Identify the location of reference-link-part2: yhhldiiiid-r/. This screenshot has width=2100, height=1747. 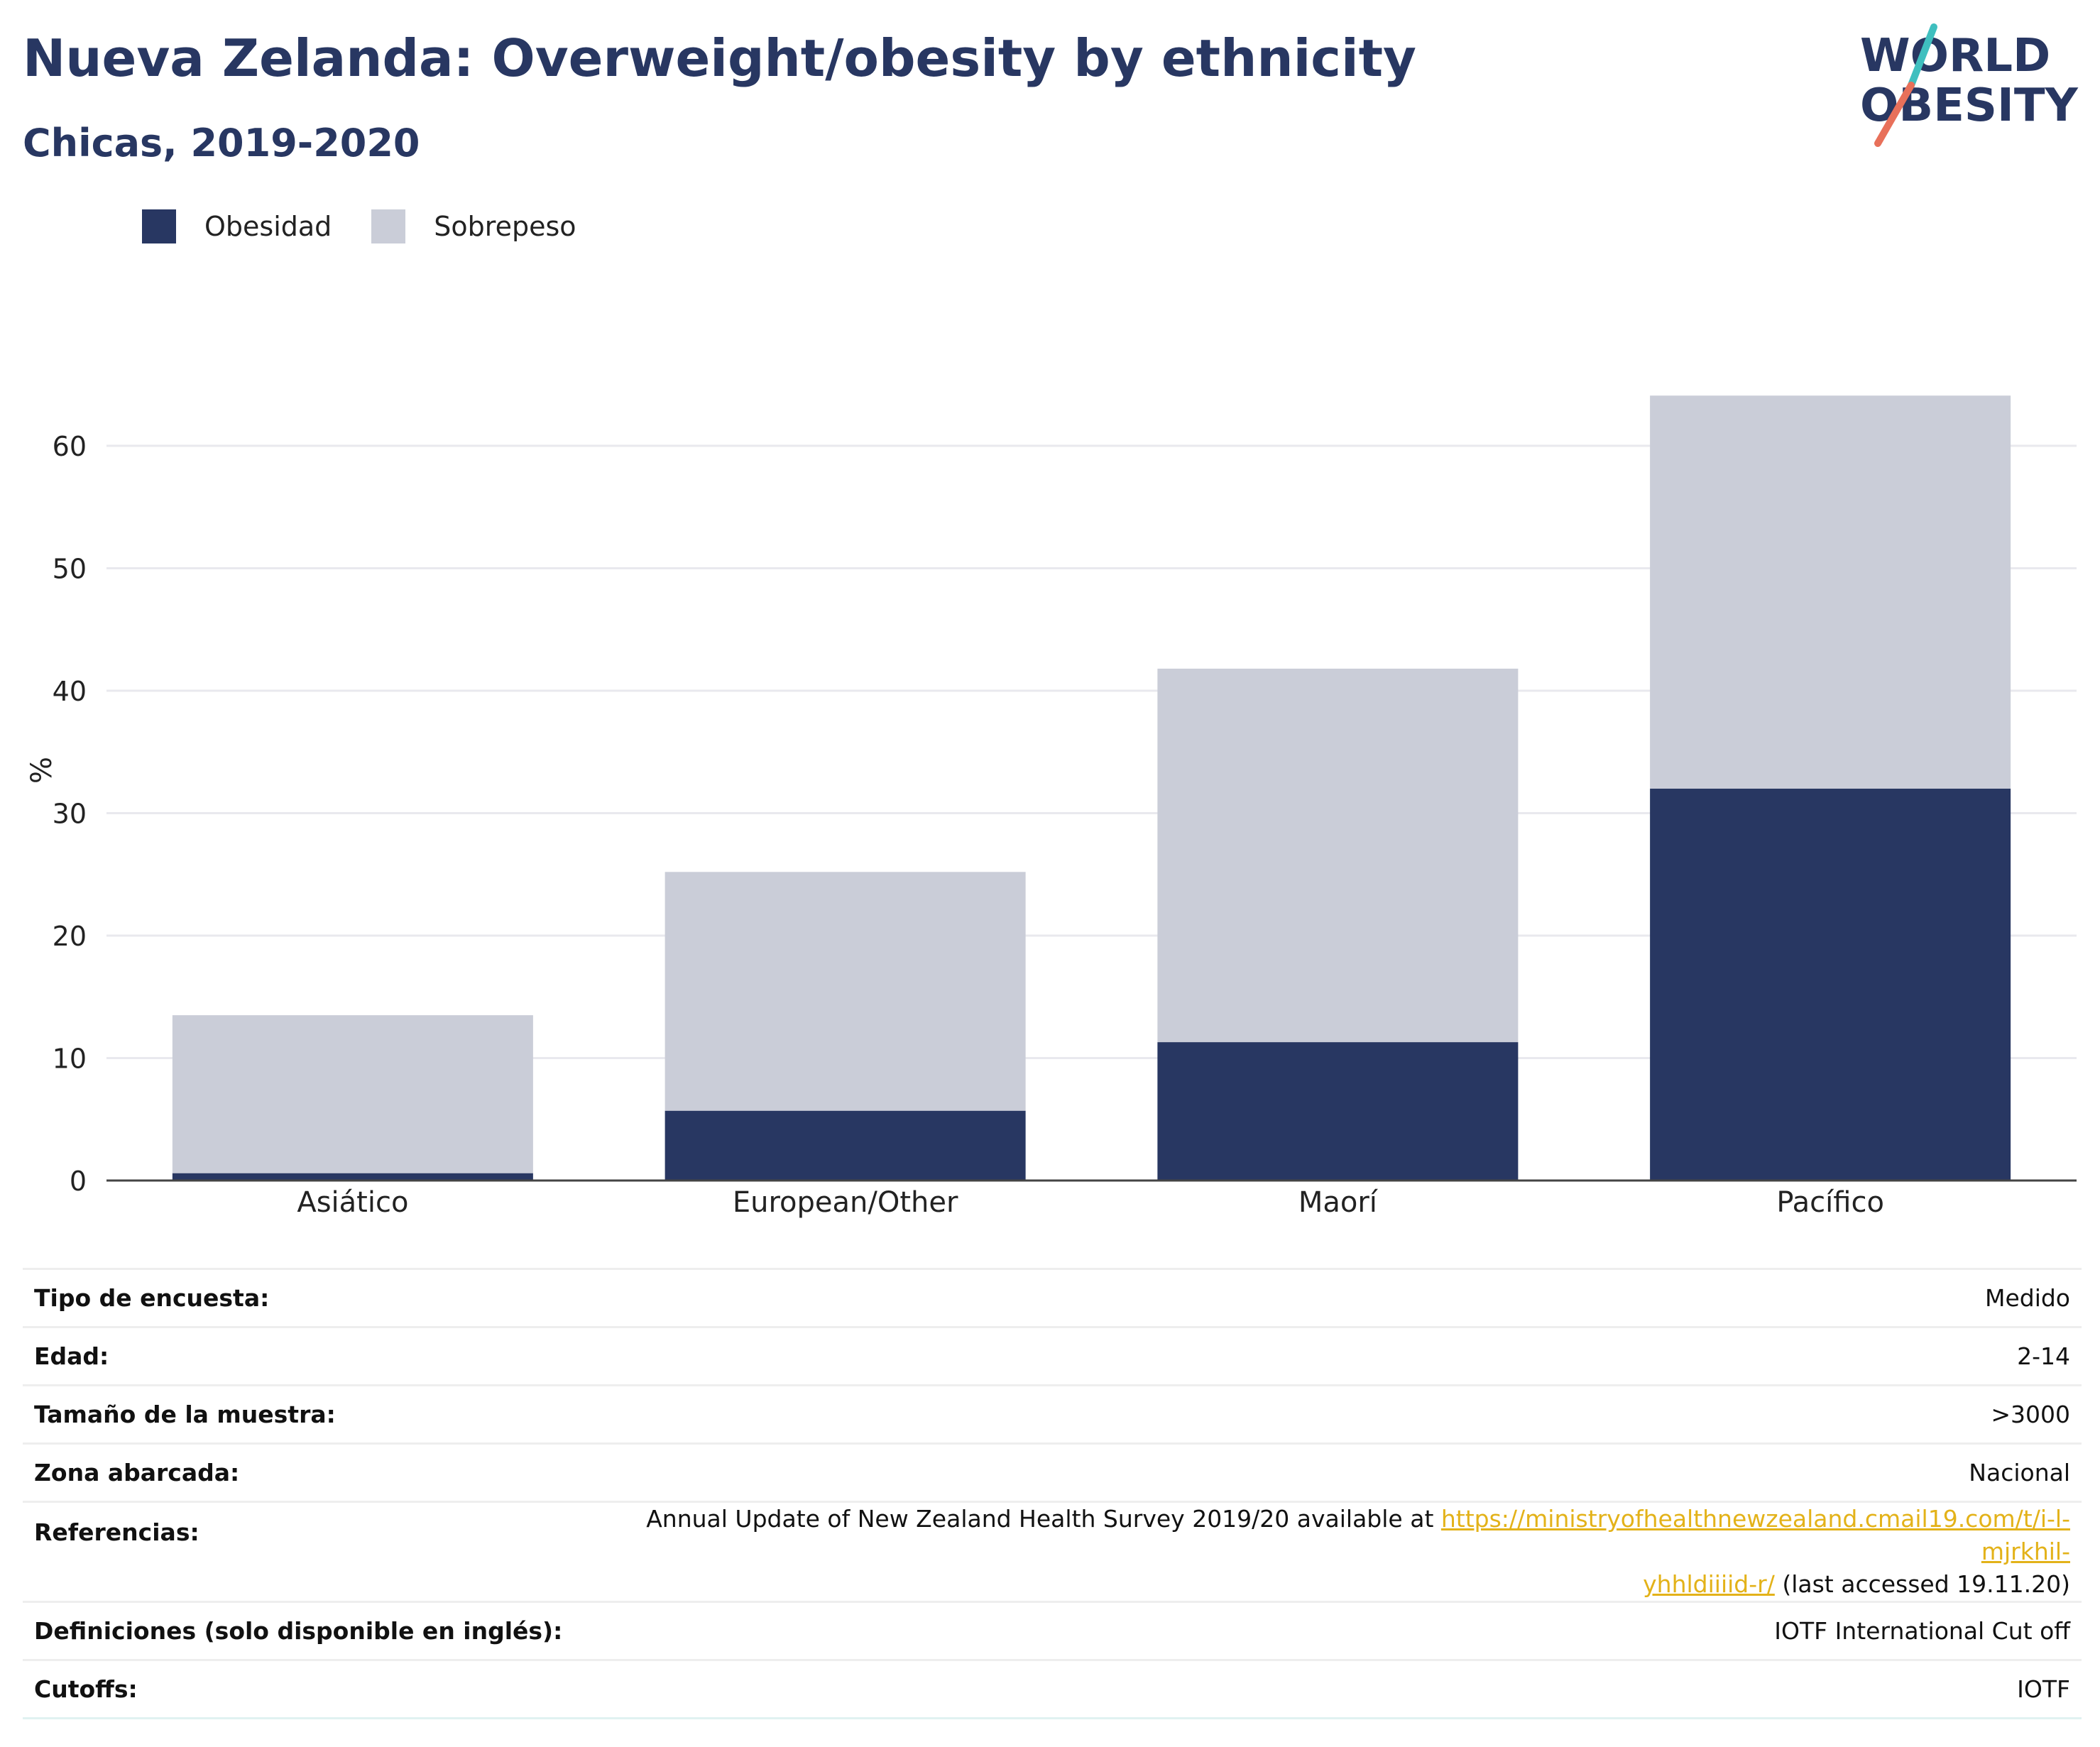
(1709, 1584).